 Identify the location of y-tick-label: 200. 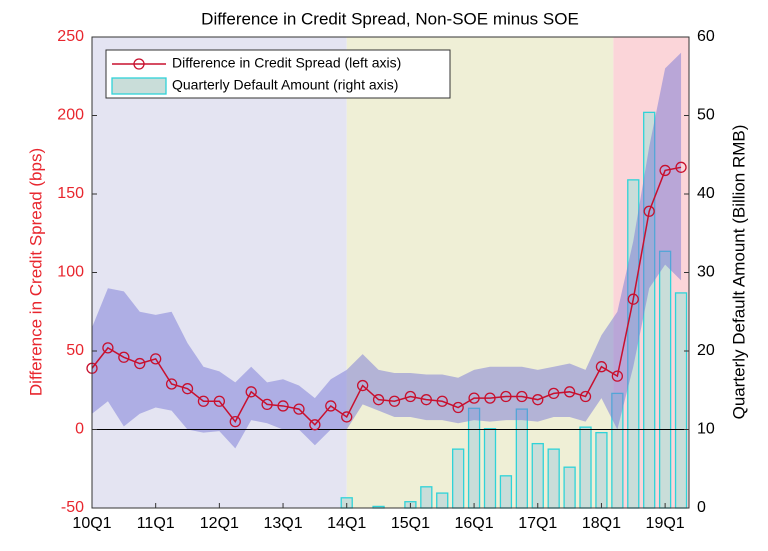
(70, 115).